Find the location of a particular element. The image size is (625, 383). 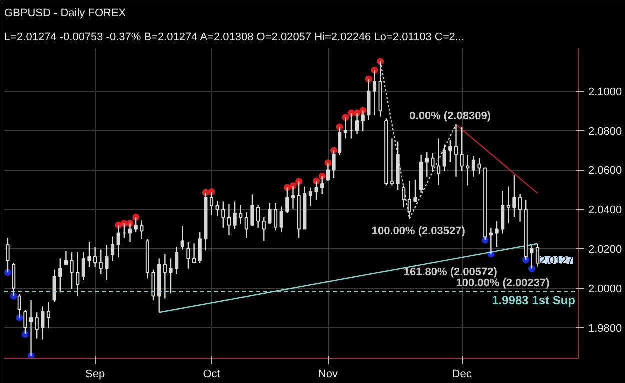

x-tick-label: Nov is located at coordinates (328, 374).